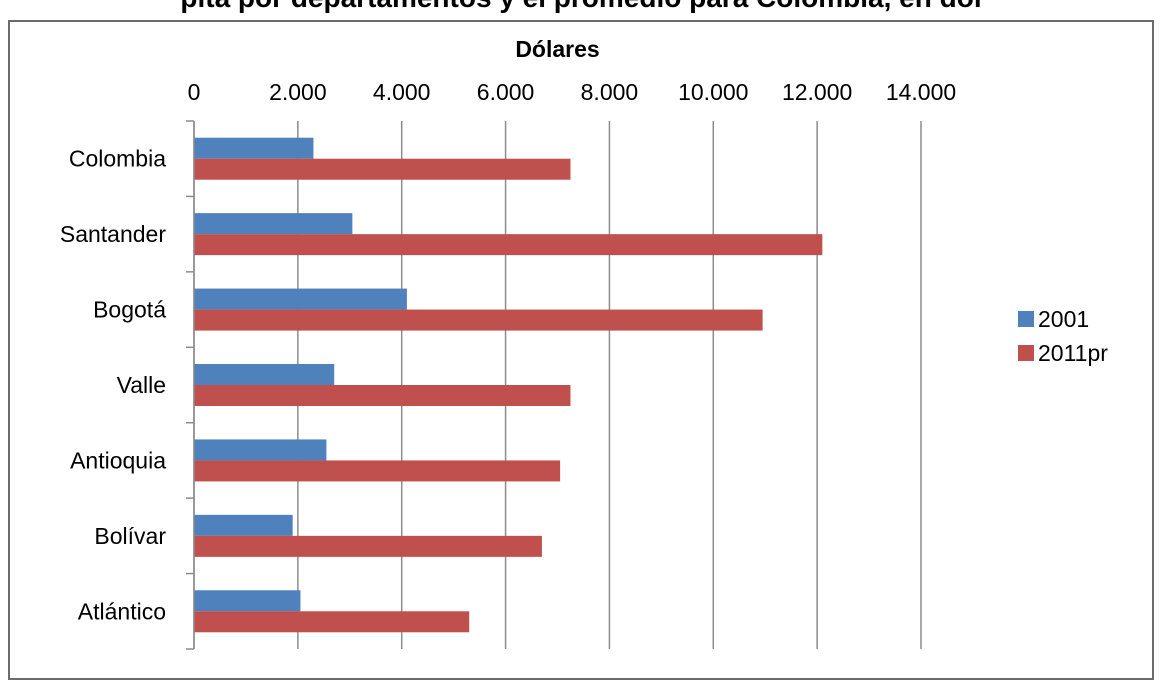  I want to click on category-label-3: Valle, so click(141, 385).